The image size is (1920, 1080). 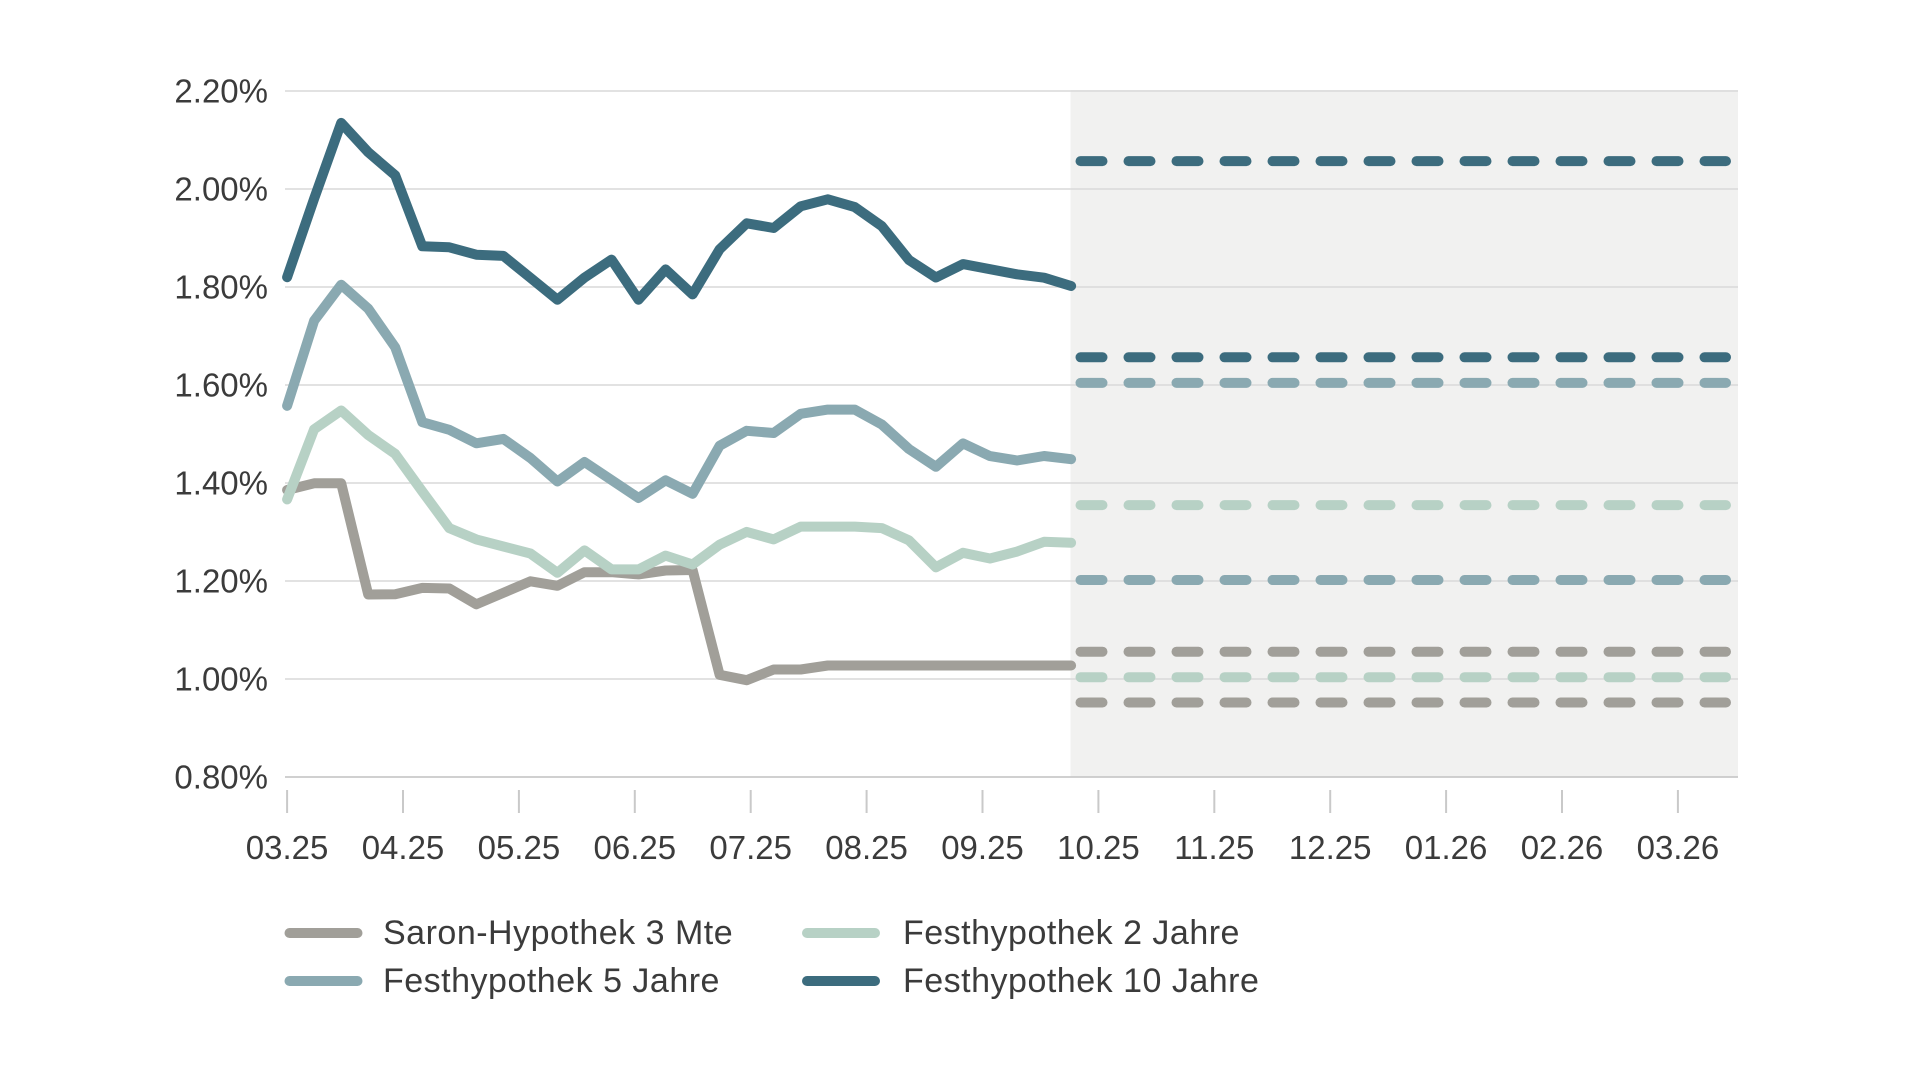 I want to click on svg-text: 1.40%, so click(x=221, y=483).